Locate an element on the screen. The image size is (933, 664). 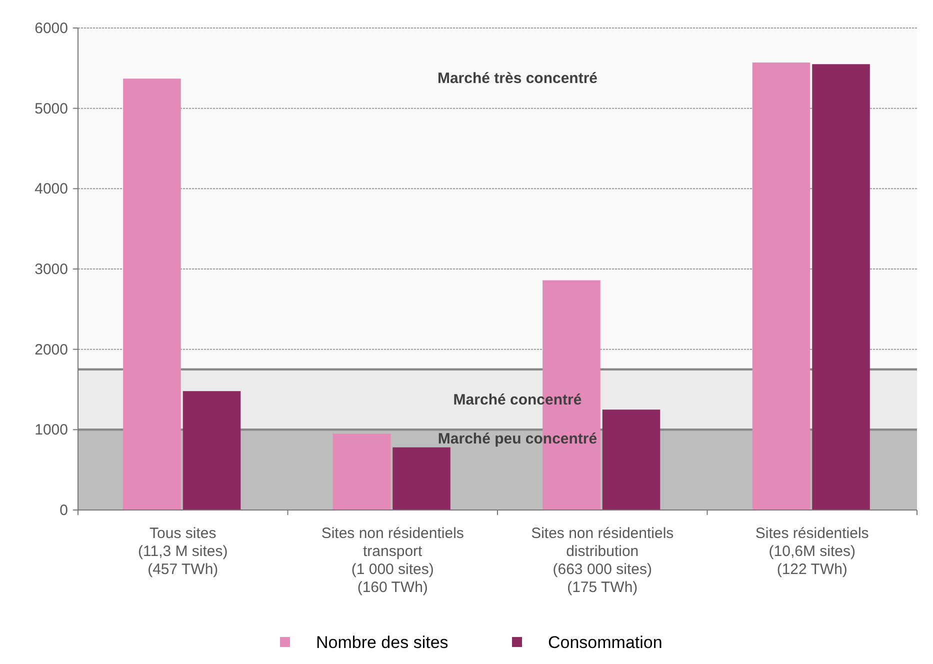
legend-label: Nombre des sites is located at coordinates (382, 642).